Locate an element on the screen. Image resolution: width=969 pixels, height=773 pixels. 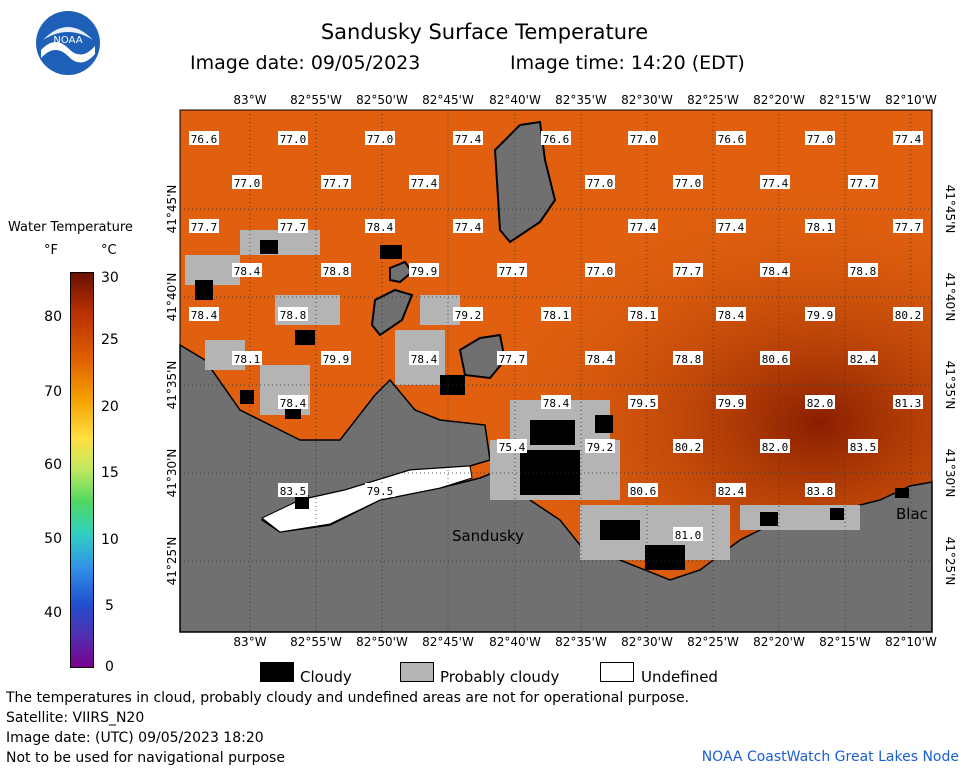
lat-label: 41°30'N is located at coordinates (172, 473).